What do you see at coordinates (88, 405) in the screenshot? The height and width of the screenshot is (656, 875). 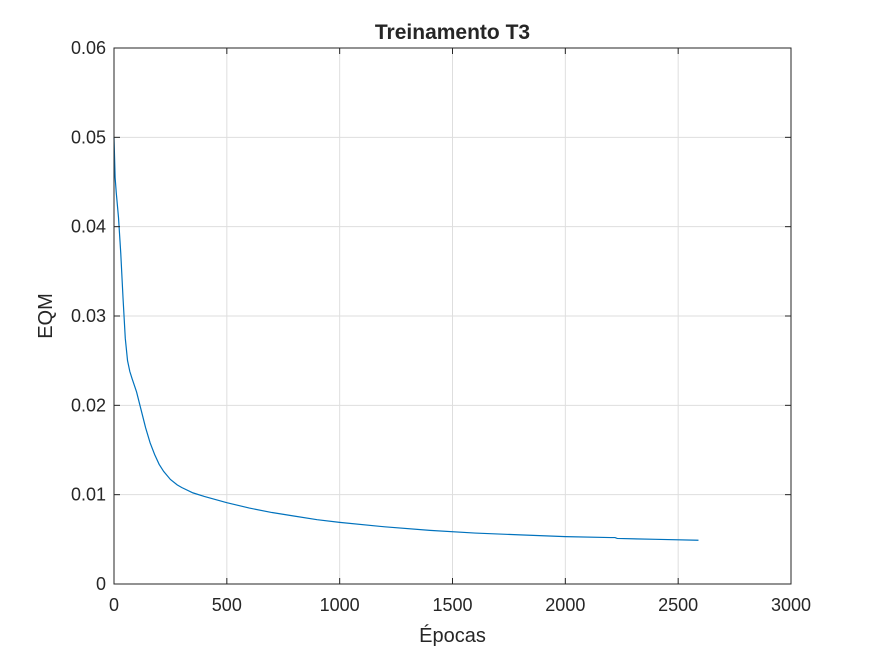 I see `y-tick-label: 0.02` at bounding box center [88, 405].